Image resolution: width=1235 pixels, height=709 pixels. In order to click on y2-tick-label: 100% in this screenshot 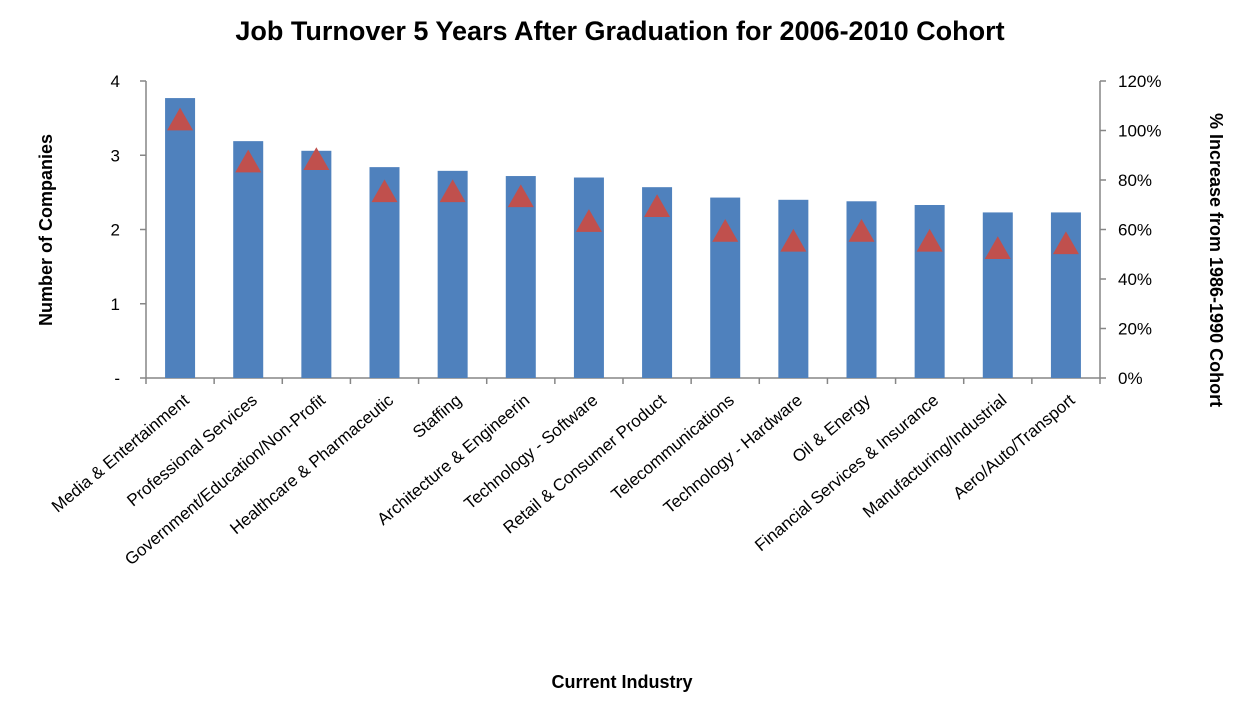, I will do `click(1139, 131)`.